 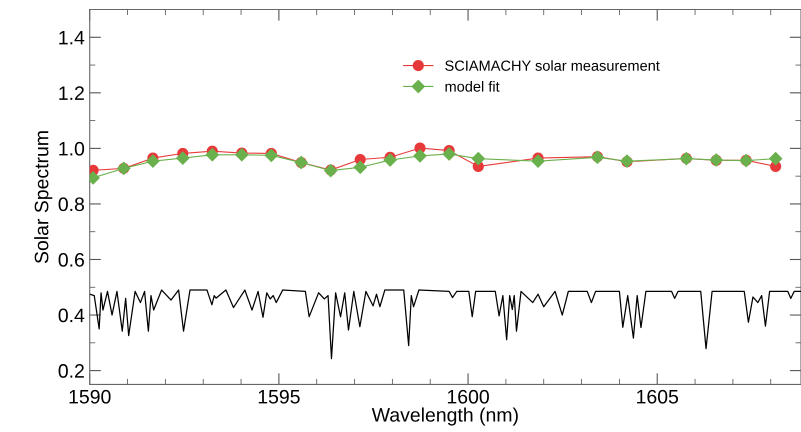 What do you see at coordinates (71, 37) in the screenshot?
I see `y-tick-label: 1.4` at bounding box center [71, 37].